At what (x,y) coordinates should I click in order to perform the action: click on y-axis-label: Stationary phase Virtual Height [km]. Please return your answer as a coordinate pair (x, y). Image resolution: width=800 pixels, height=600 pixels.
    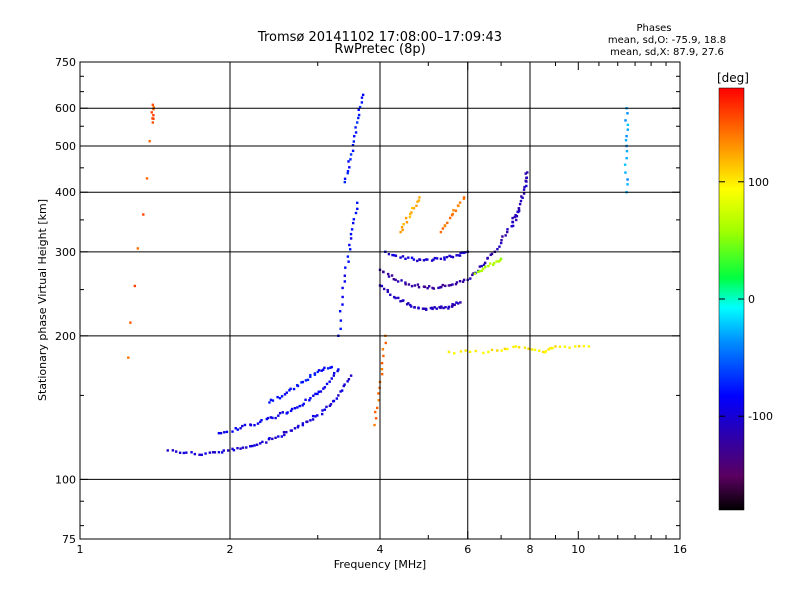
    Looking at the image, I should click on (42, 300).